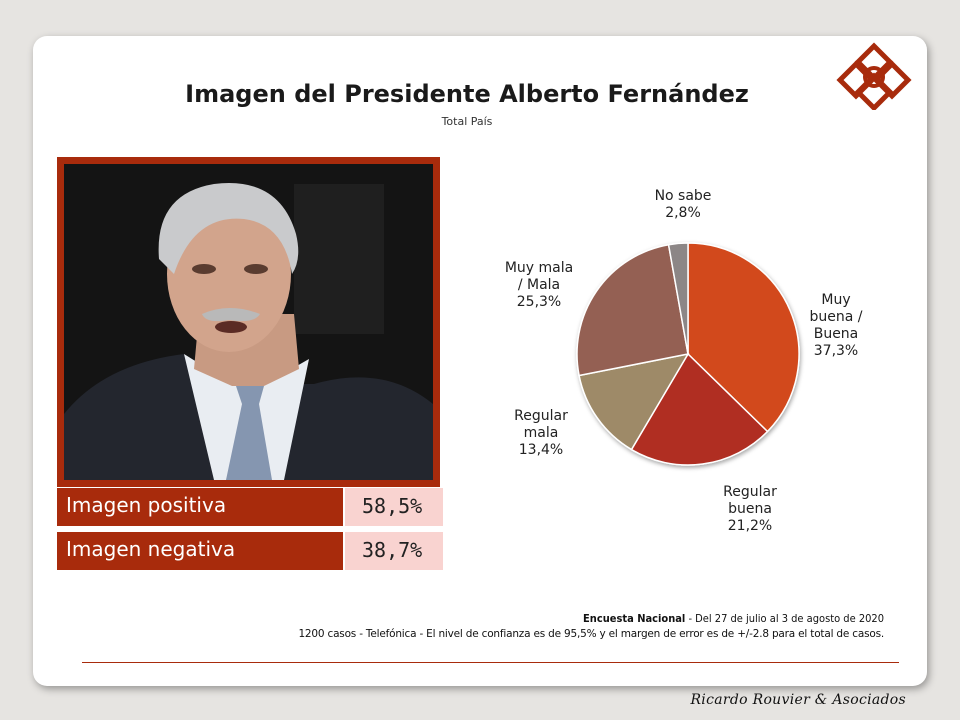 The width and height of the screenshot is (960, 720). What do you see at coordinates (467, 121) in the screenshot?
I see `page-subtitle: Total País` at bounding box center [467, 121].